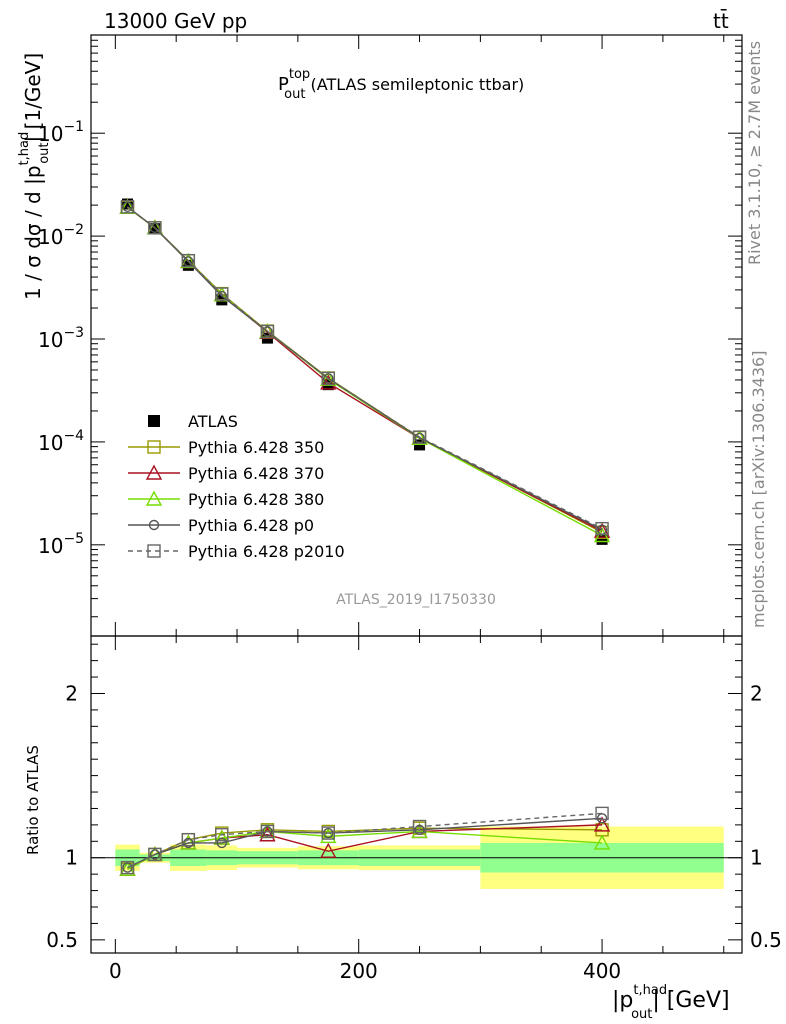  I want to click on xlabel-suffix: | [GeV], so click(690, 1000).